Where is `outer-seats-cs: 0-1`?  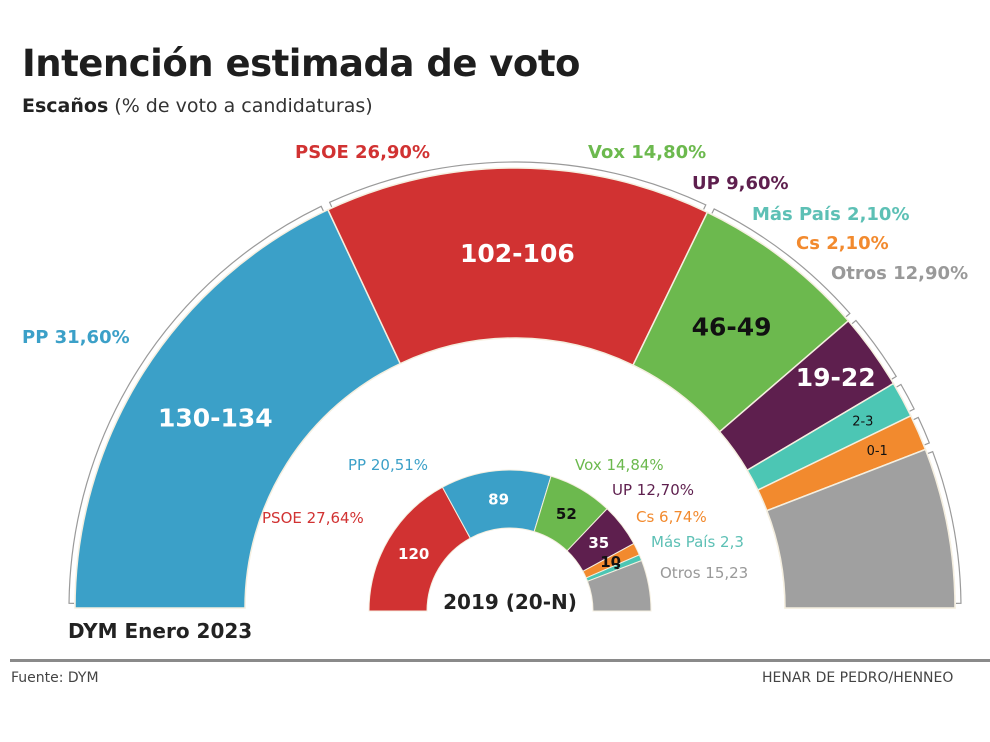
outer-seats-cs: 0-1 is located at coordinates (877, 451).